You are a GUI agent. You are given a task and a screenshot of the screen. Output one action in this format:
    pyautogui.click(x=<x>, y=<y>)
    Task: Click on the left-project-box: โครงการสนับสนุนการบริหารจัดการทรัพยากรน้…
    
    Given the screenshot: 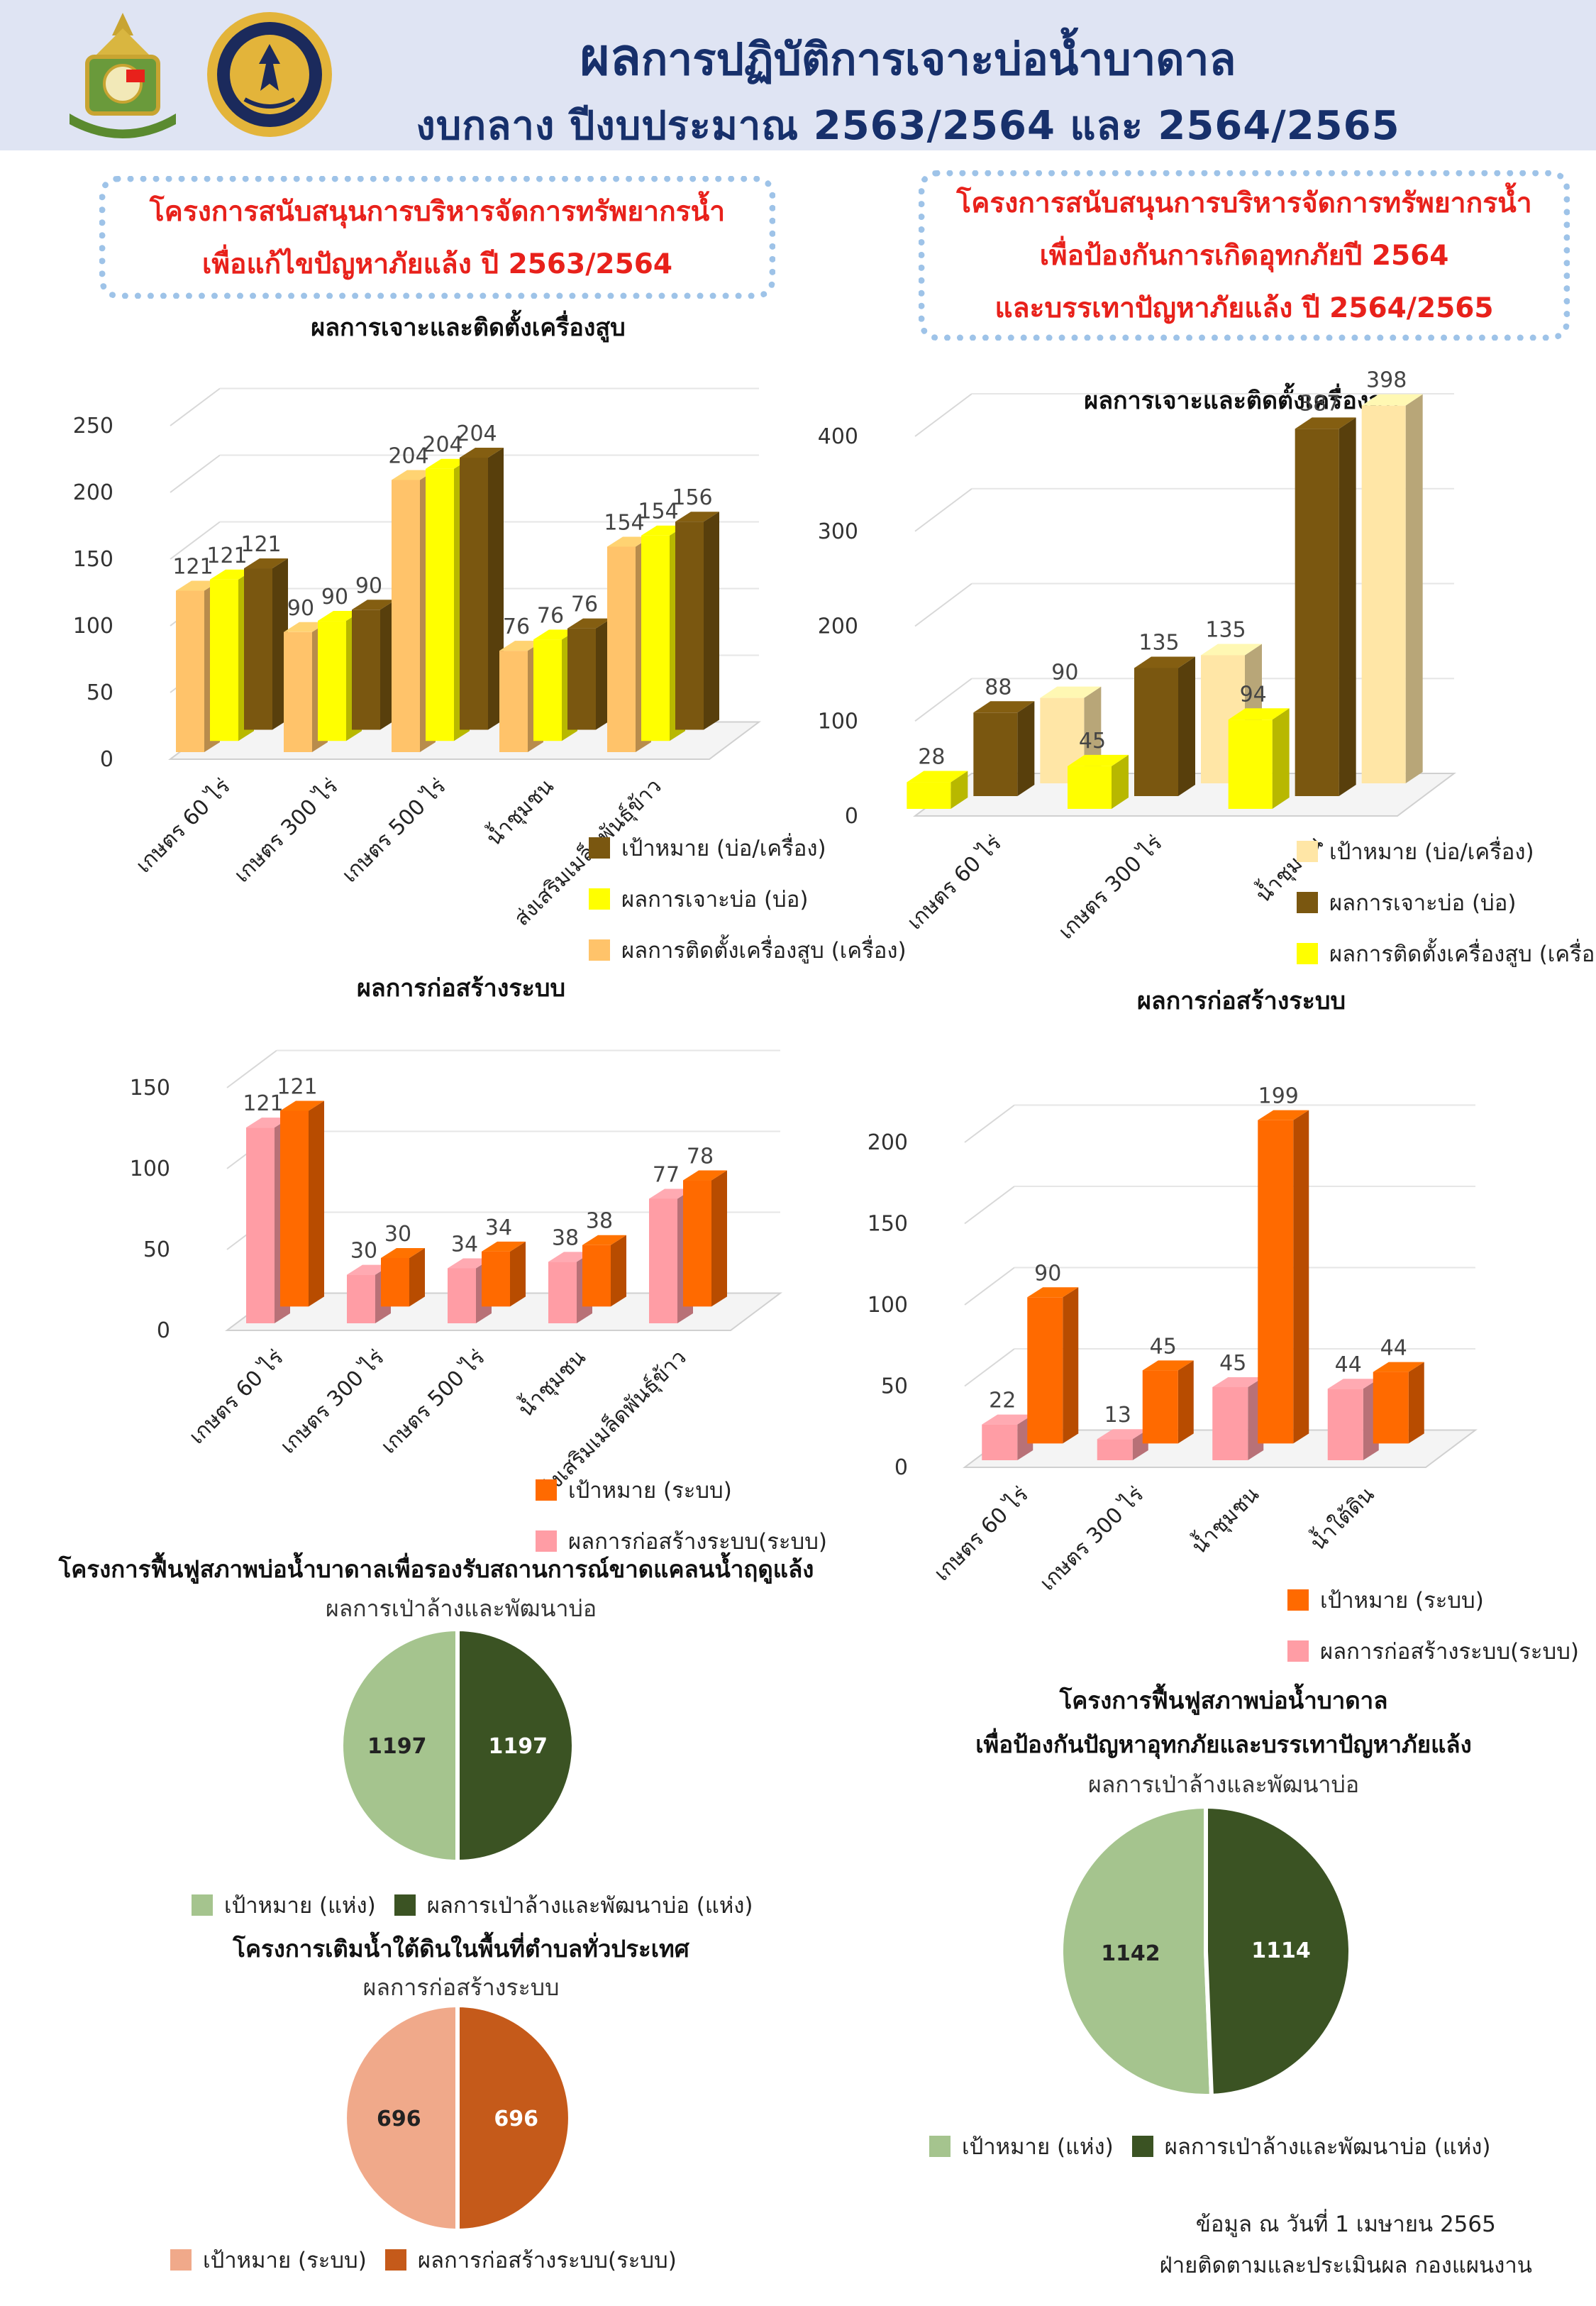 What is the action you would take?
    pyautogui.click(x=437, y=237)
    